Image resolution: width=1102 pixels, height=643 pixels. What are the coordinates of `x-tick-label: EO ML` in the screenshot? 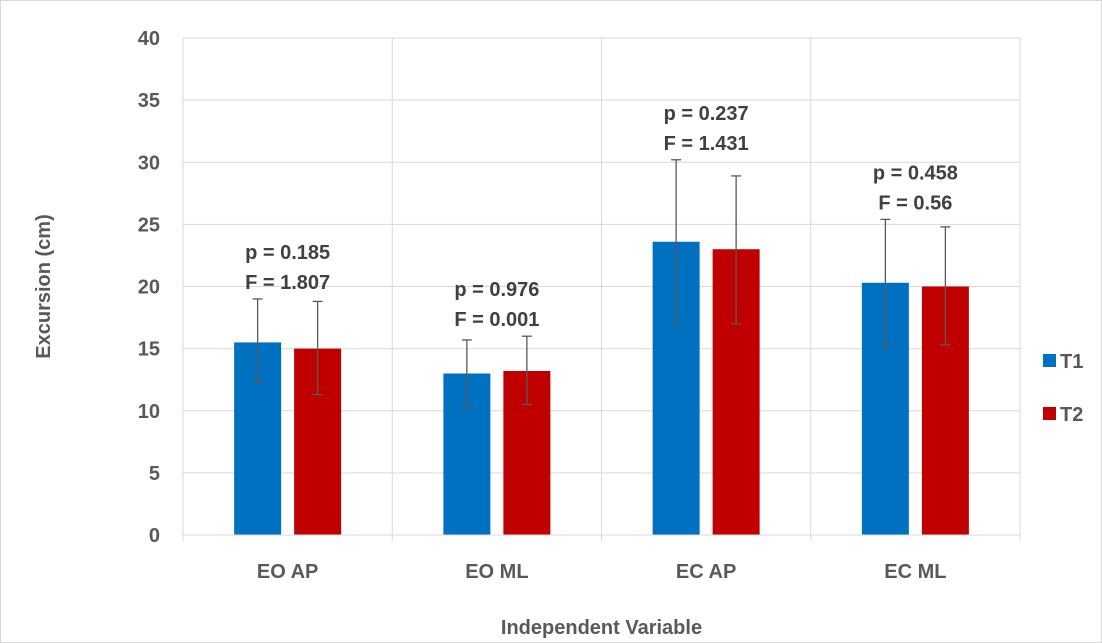 It's located at (496, 572).